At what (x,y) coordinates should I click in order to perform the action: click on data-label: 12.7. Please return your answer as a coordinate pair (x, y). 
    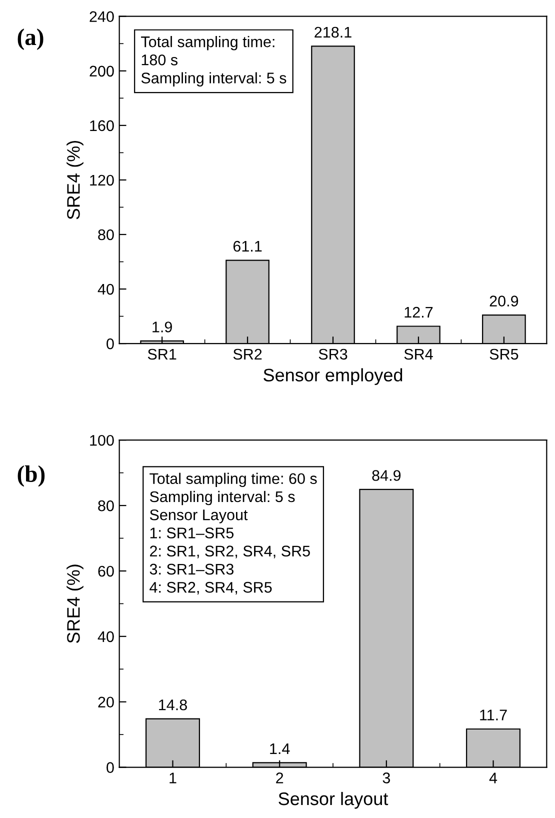
    Looking at the image, I should click on (418, 312).